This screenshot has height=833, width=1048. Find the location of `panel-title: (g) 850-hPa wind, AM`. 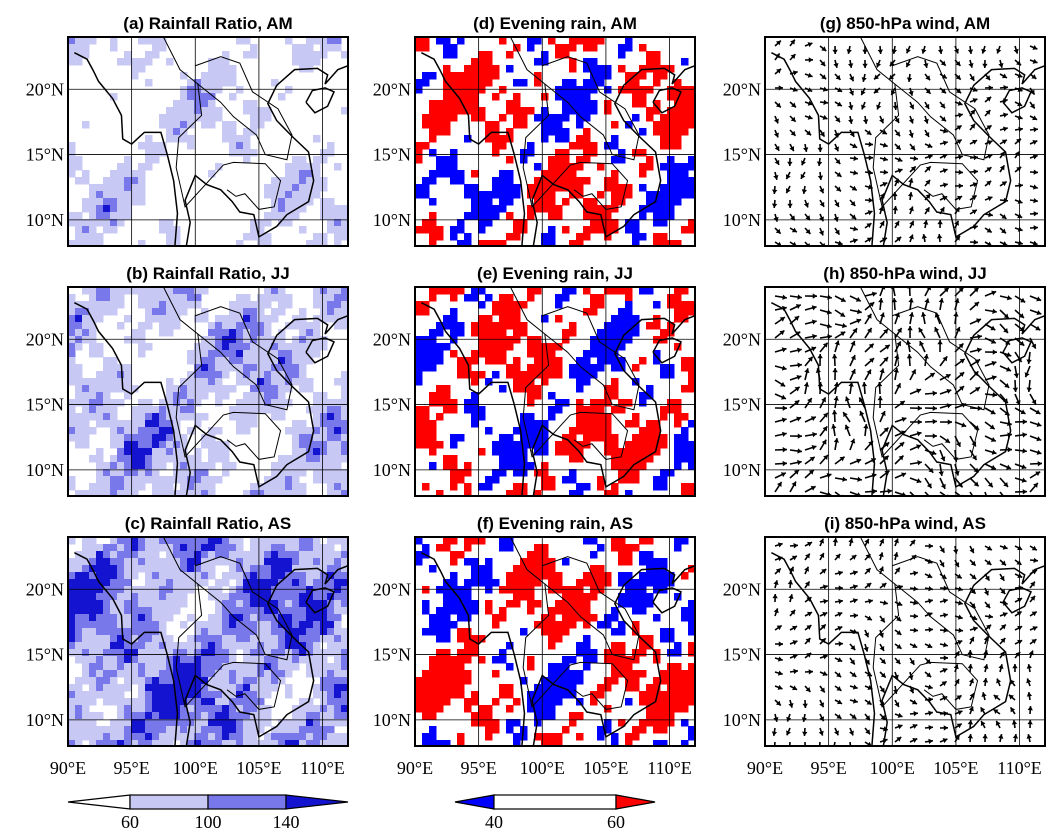

panel-title: (g) 850-hPa wind, AM is located at coordinates (905, 23).